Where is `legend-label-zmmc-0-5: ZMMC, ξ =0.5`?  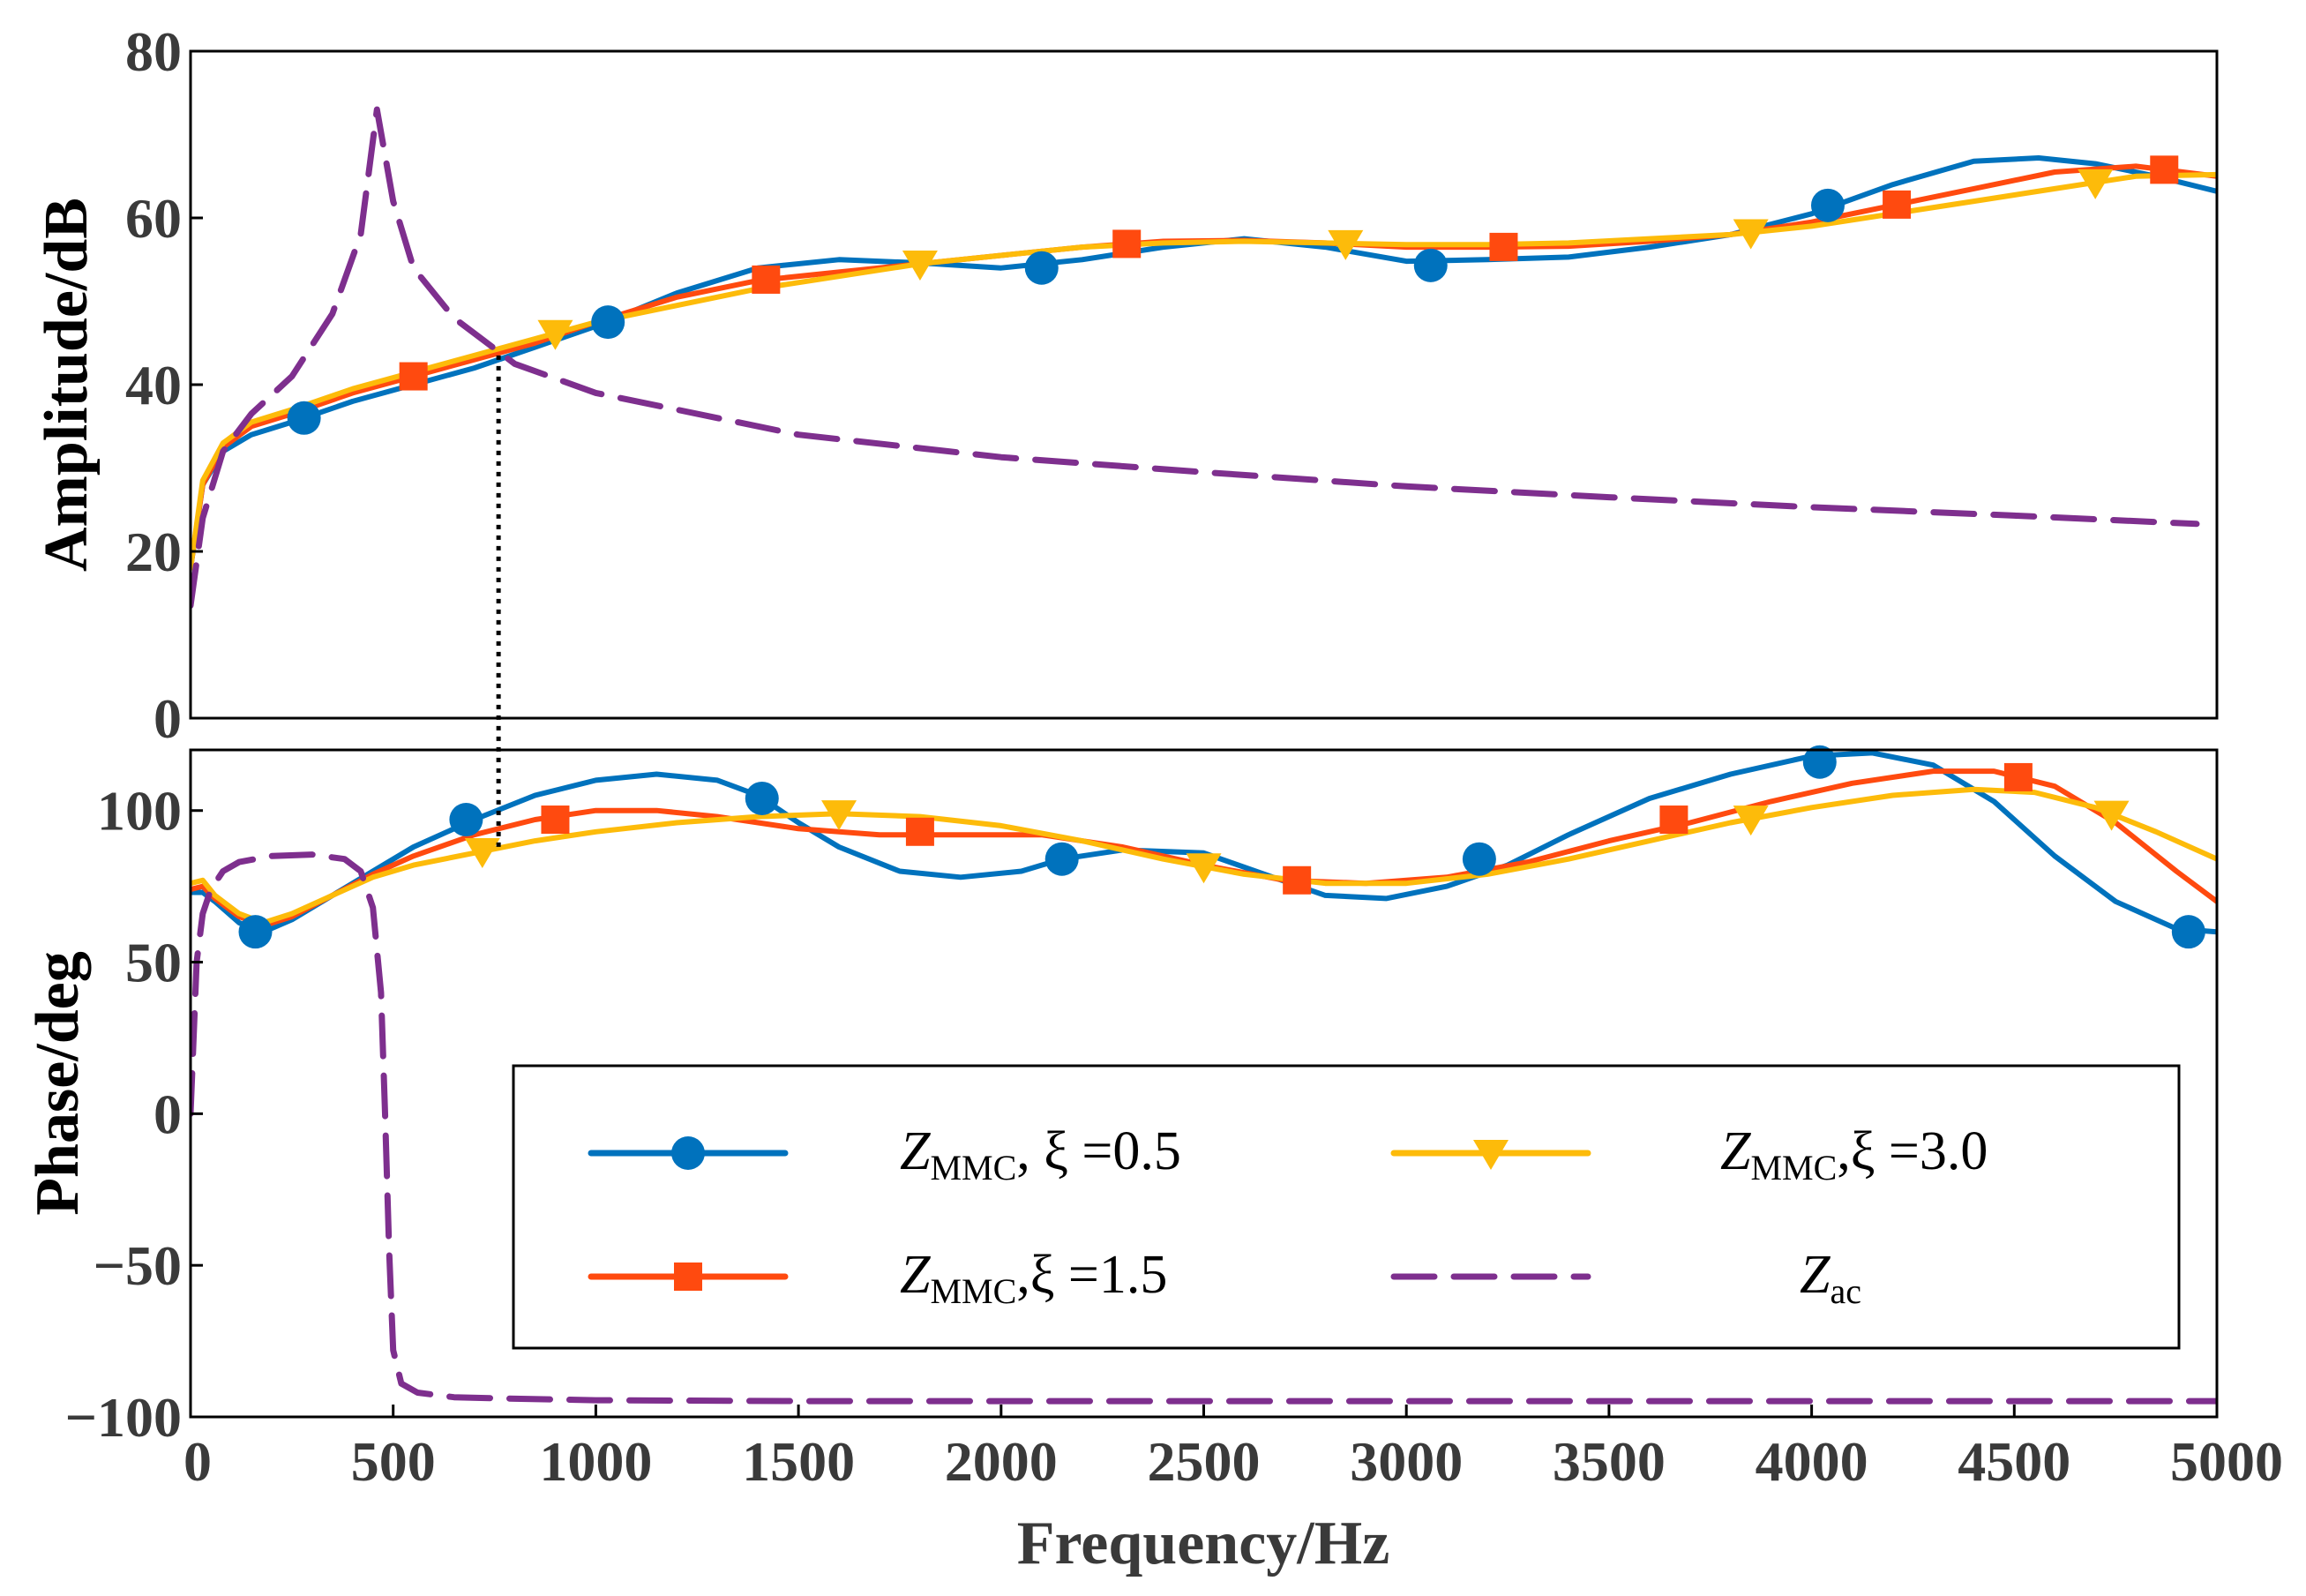 legend-label-zmmc-0-5: ZMMC, ξ =0.5 is located at coordinates (1040, 1154).